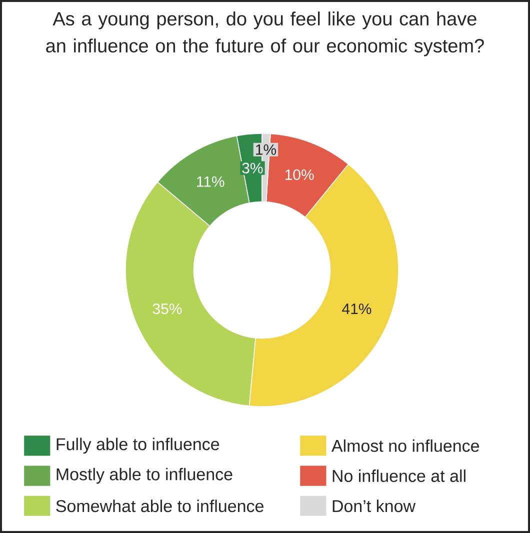 This screenshot has width=530, height=533. What do you see at coordinates (405, 445) in the screenshot?
I see `legend-label: Almost no influence` at bounding box center [405, 445].